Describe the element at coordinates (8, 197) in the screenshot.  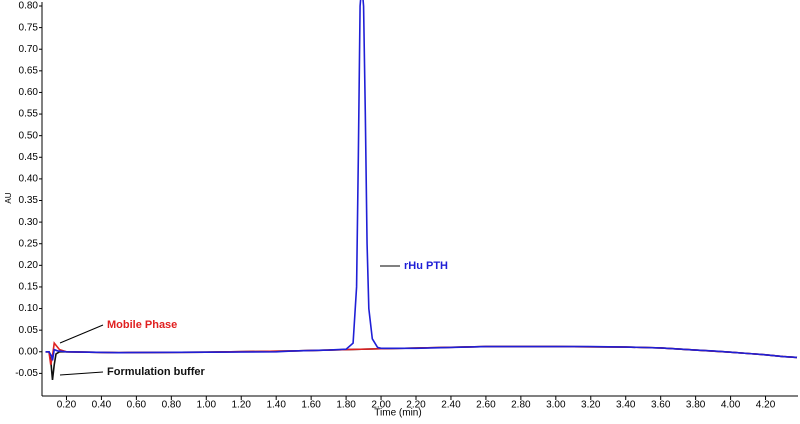
I see `y-axis-label: AU` at that location.